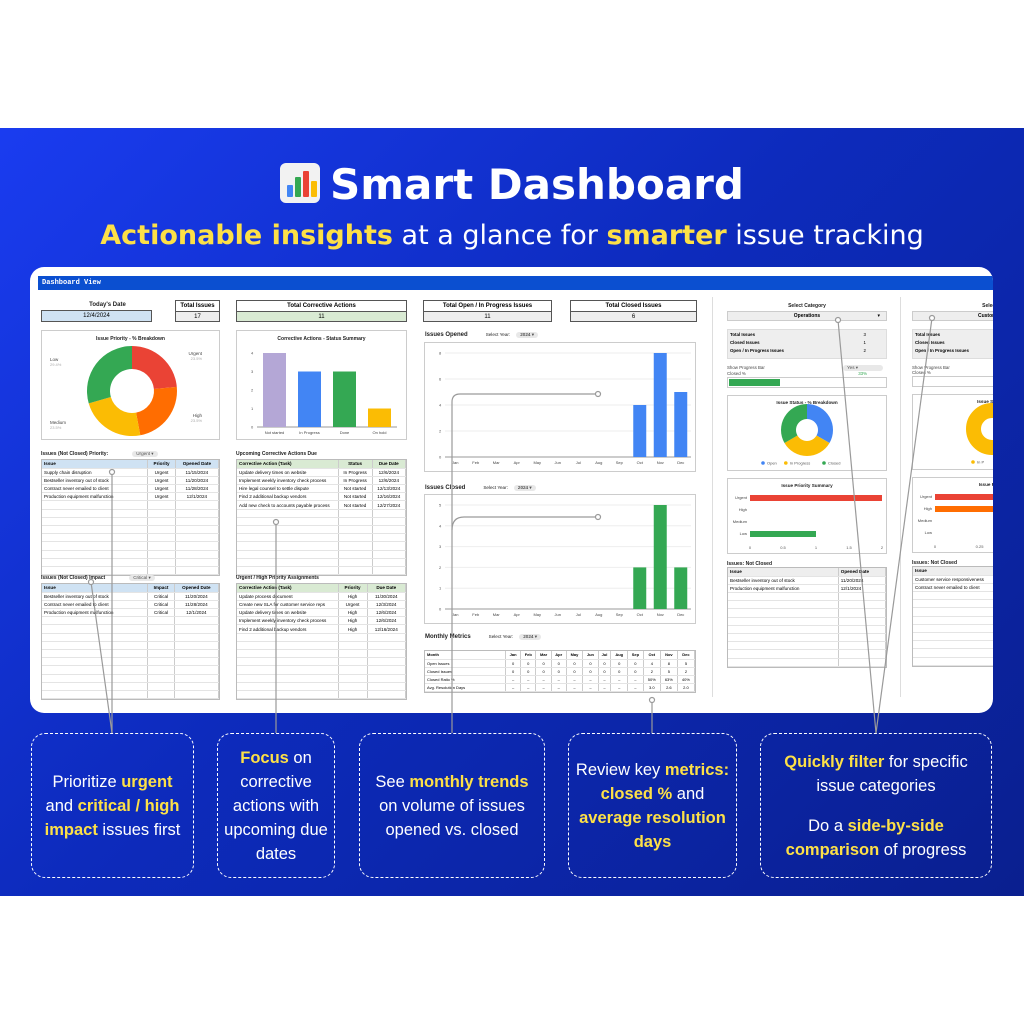 This screenshot has height=1024, width=1024. Describe the element at coordinates (807, 336) in the screenshot. I see `stat-row: Total Issues 3` at that location.